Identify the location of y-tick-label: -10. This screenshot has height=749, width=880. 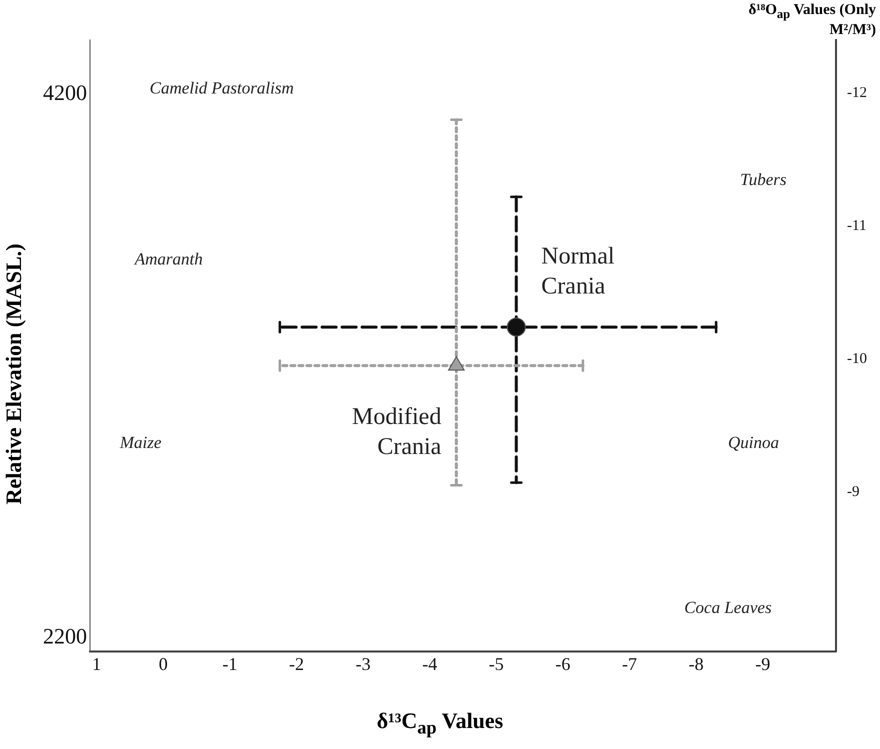
(857, 358).